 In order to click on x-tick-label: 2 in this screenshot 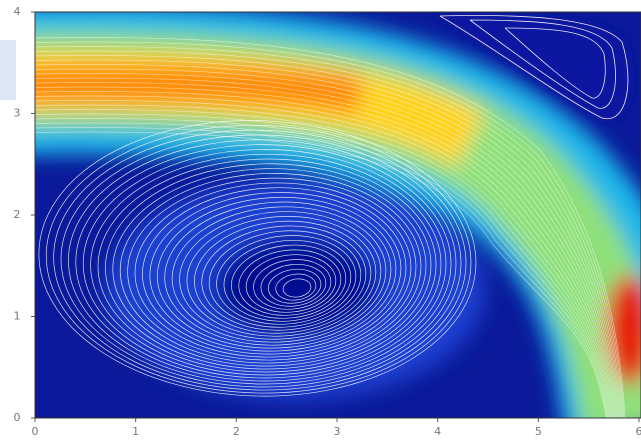, I will do `click(236, 431)`.